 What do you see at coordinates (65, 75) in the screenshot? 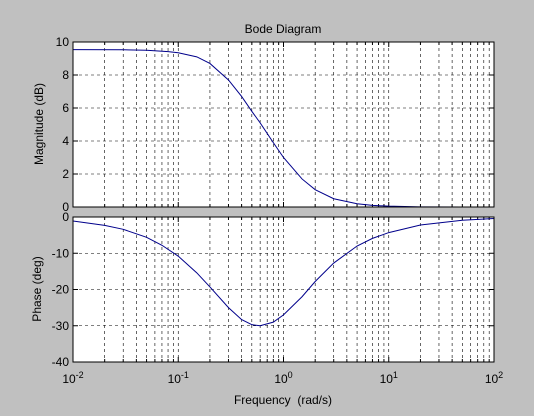
I see `magnitude-y-tick-label: 8` at bounding box center [65, 75].